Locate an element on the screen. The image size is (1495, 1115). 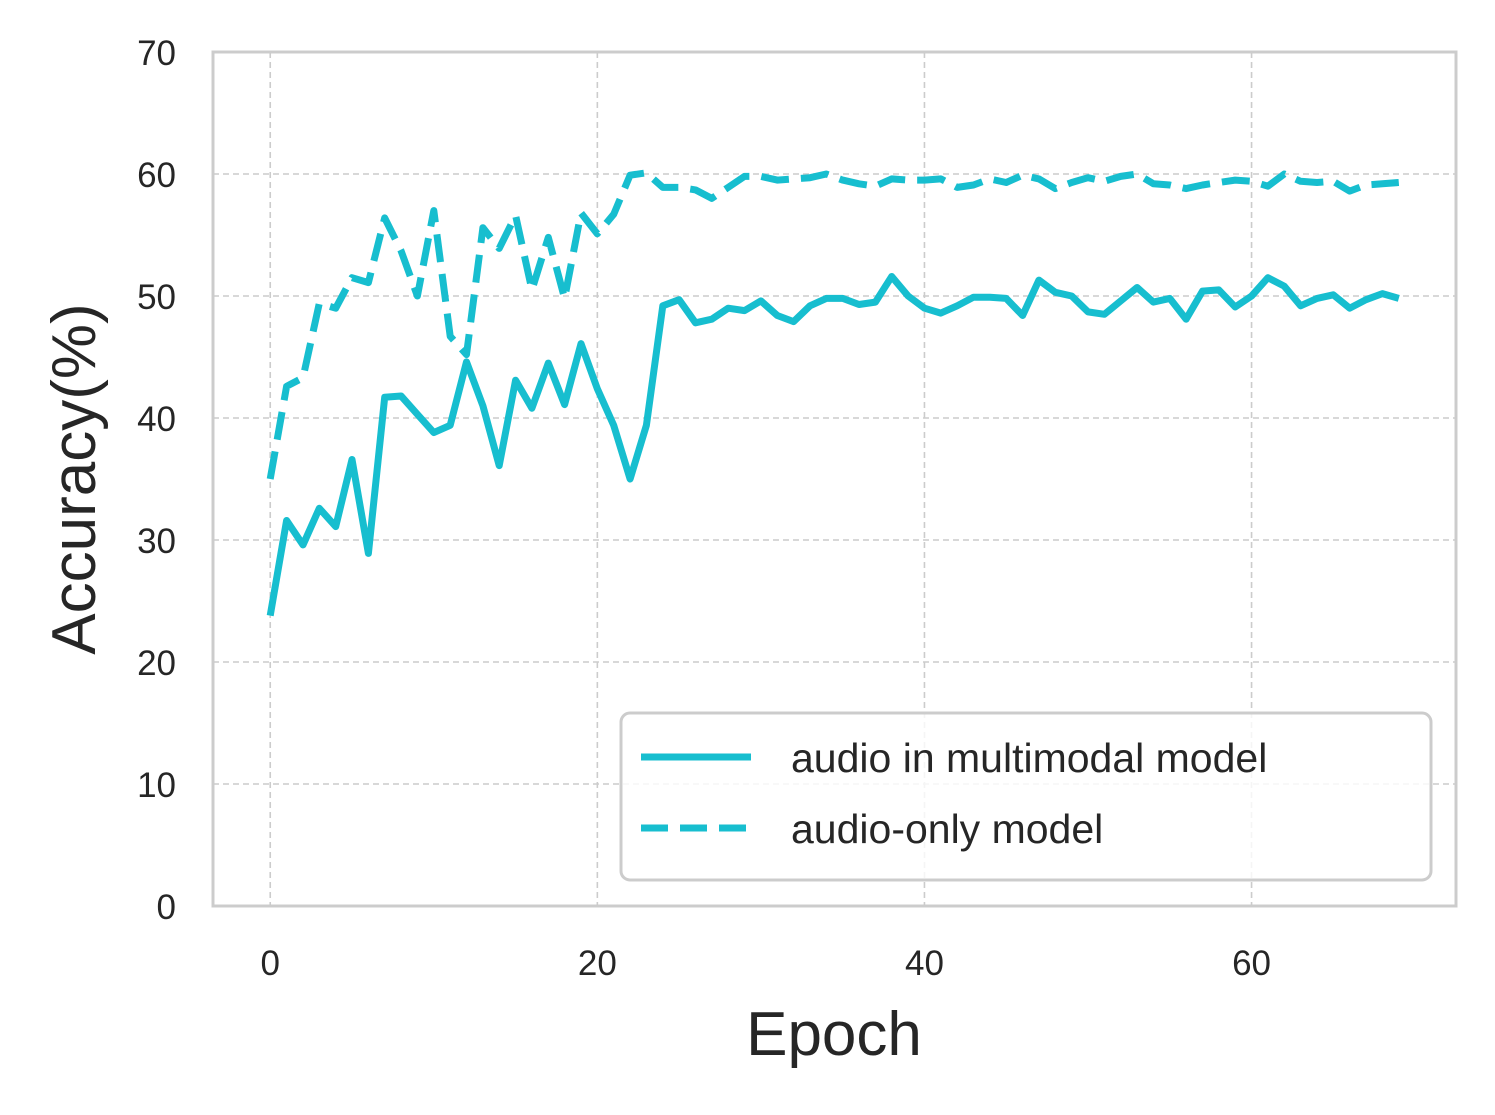
legend-label-multimodal: audio in multimodal model is located at coordinates (1029, 758).